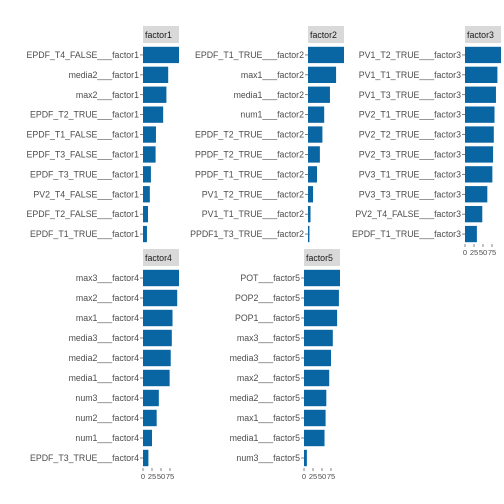 This screenshot has width=504, height=504. Describe the element at coordinates (151, 398) in the screenshot. I see `bar-num3___factor4` at that location.